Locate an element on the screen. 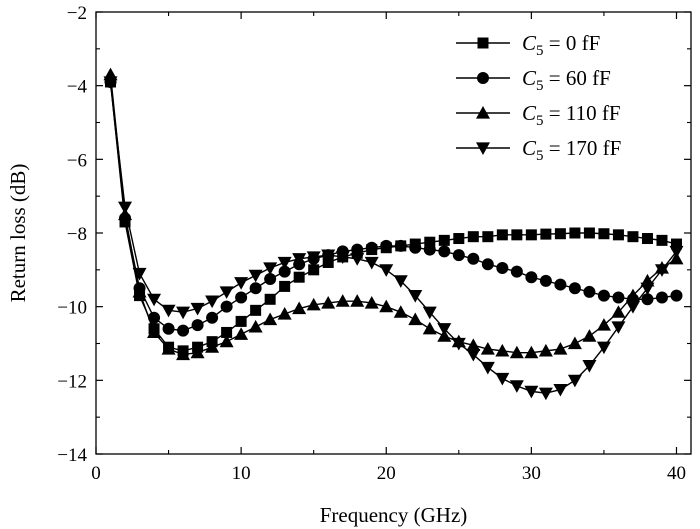 This screenshot has width=700, height=529. y-tick-label: −10 is located at coordinates (72, 308).